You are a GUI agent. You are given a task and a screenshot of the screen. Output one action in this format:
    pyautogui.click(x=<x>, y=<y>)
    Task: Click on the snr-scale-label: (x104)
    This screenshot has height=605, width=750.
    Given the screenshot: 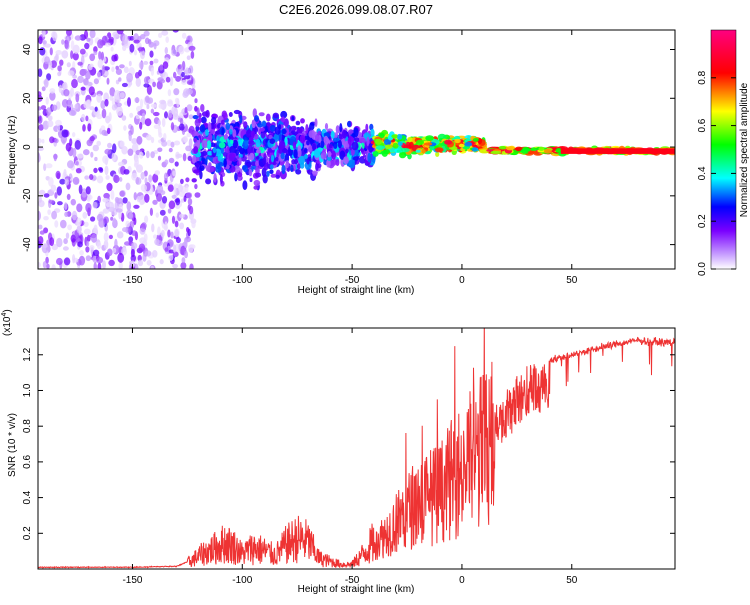 What is the action you would take?
    pyautogui.click(x=7, y=322)
    